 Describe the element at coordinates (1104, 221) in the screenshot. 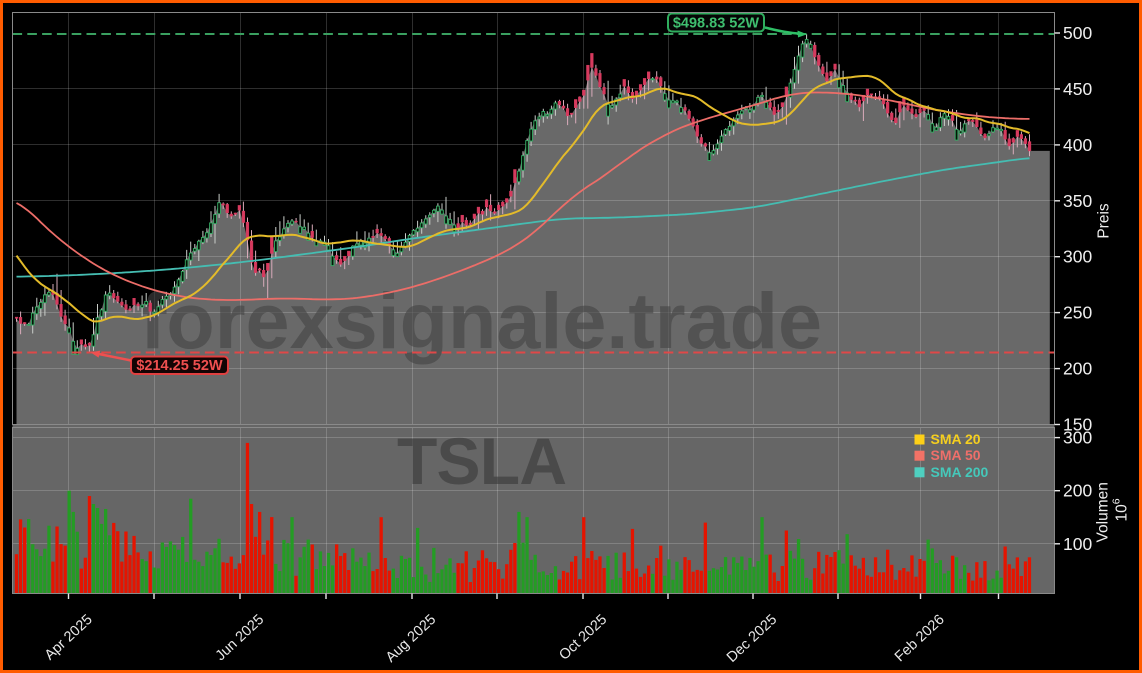

I see `svg-text: Preis` at that location.